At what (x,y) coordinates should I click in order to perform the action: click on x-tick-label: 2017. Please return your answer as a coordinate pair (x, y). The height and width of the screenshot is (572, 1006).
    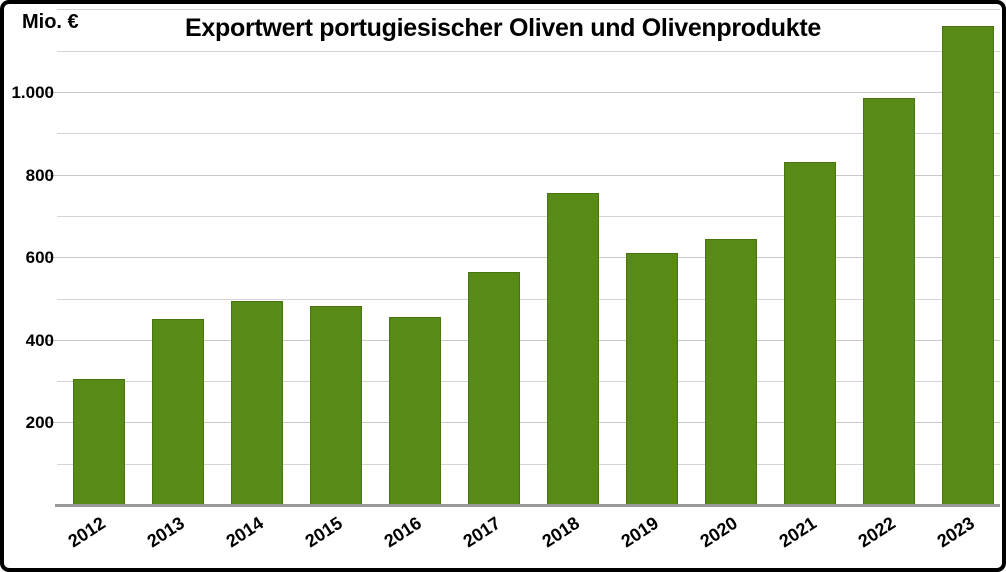
    Looking at the image, I should click on (481, 532).